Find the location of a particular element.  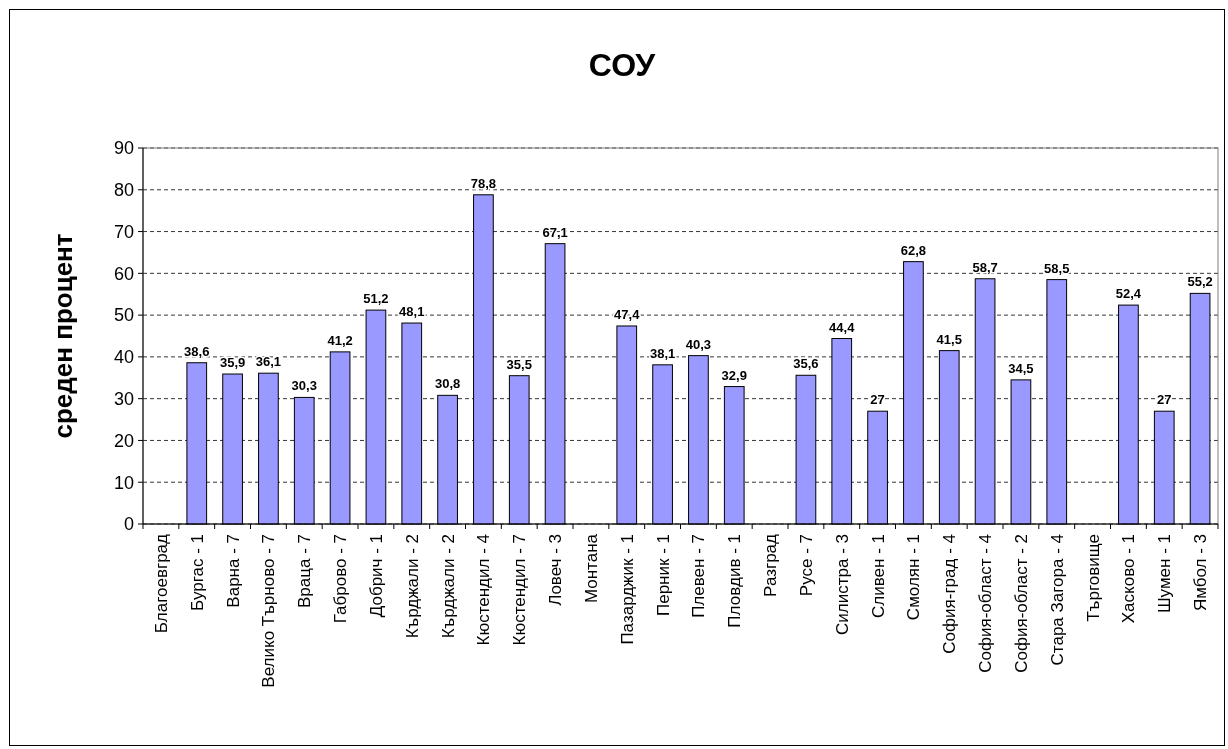

data-label: 51,2 is located at coordinates (376, 299).